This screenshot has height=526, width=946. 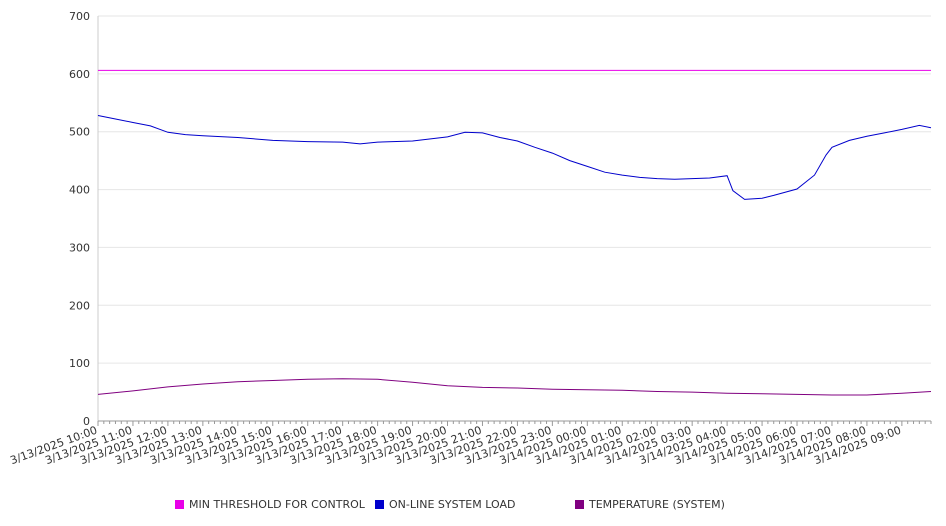 I want to click on y-tick-label: 300, so click(x=79, y=247).